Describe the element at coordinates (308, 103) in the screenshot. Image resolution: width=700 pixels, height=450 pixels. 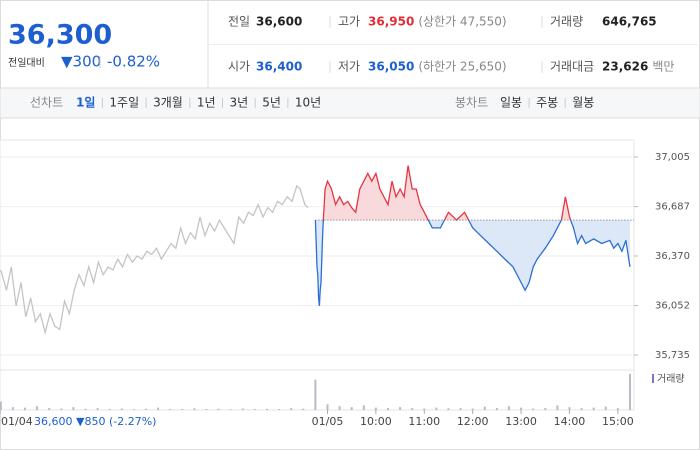
I see `period-tab: 10년` at that location.